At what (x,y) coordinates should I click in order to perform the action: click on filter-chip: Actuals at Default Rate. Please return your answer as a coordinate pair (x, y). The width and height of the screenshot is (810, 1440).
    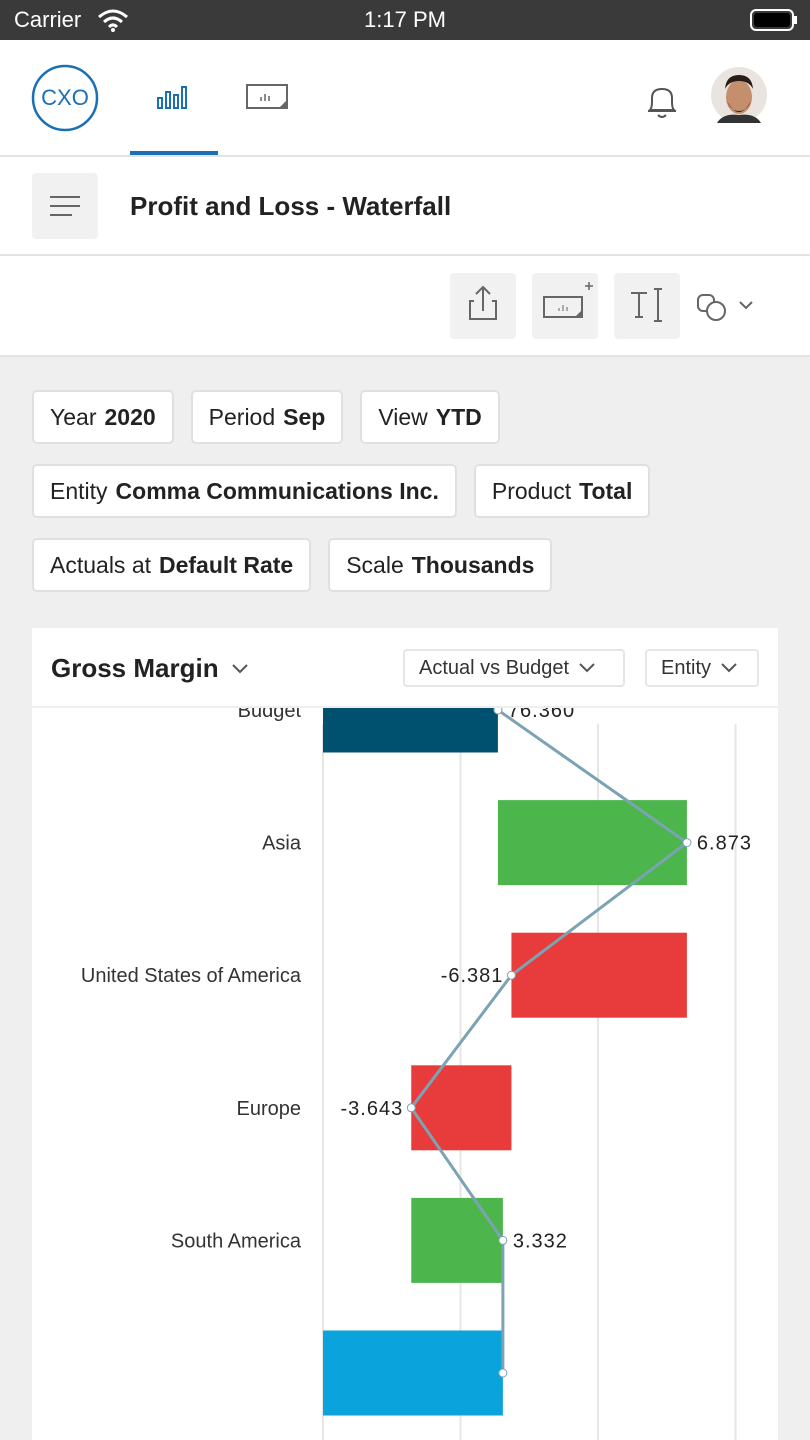
    Looking at the image, I should click on (172, 565).